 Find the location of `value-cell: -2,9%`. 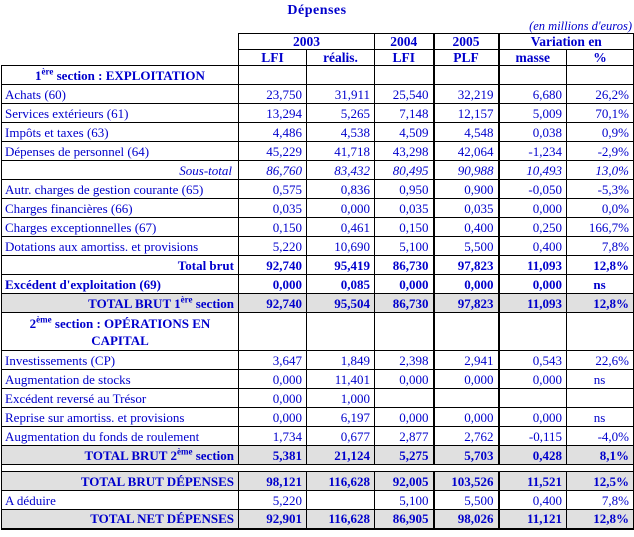

value-cell: -2,9% is located at coordinates (599, 151).